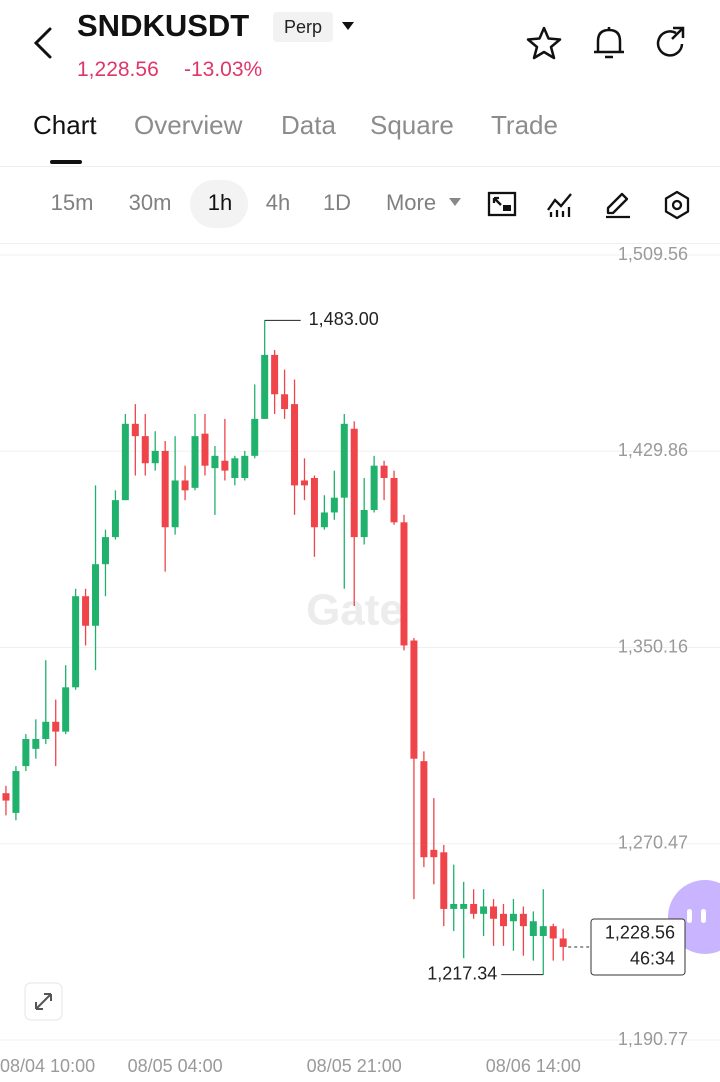  Describe the element at coordinates (652, 959) in the screenshot. I see `countdown: 46:34` at that location.